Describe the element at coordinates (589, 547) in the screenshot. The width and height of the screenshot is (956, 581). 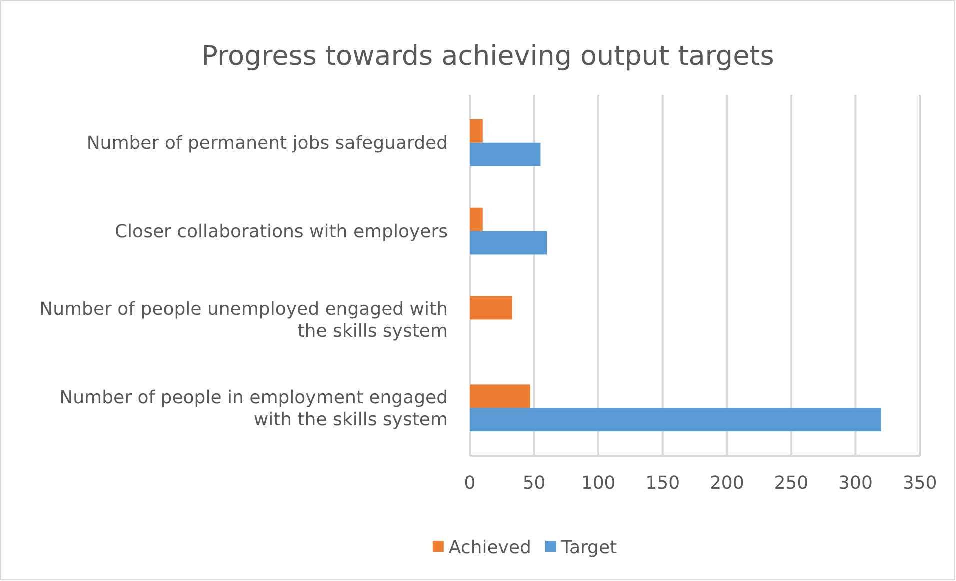
I see `legend-label: Target` at that location.